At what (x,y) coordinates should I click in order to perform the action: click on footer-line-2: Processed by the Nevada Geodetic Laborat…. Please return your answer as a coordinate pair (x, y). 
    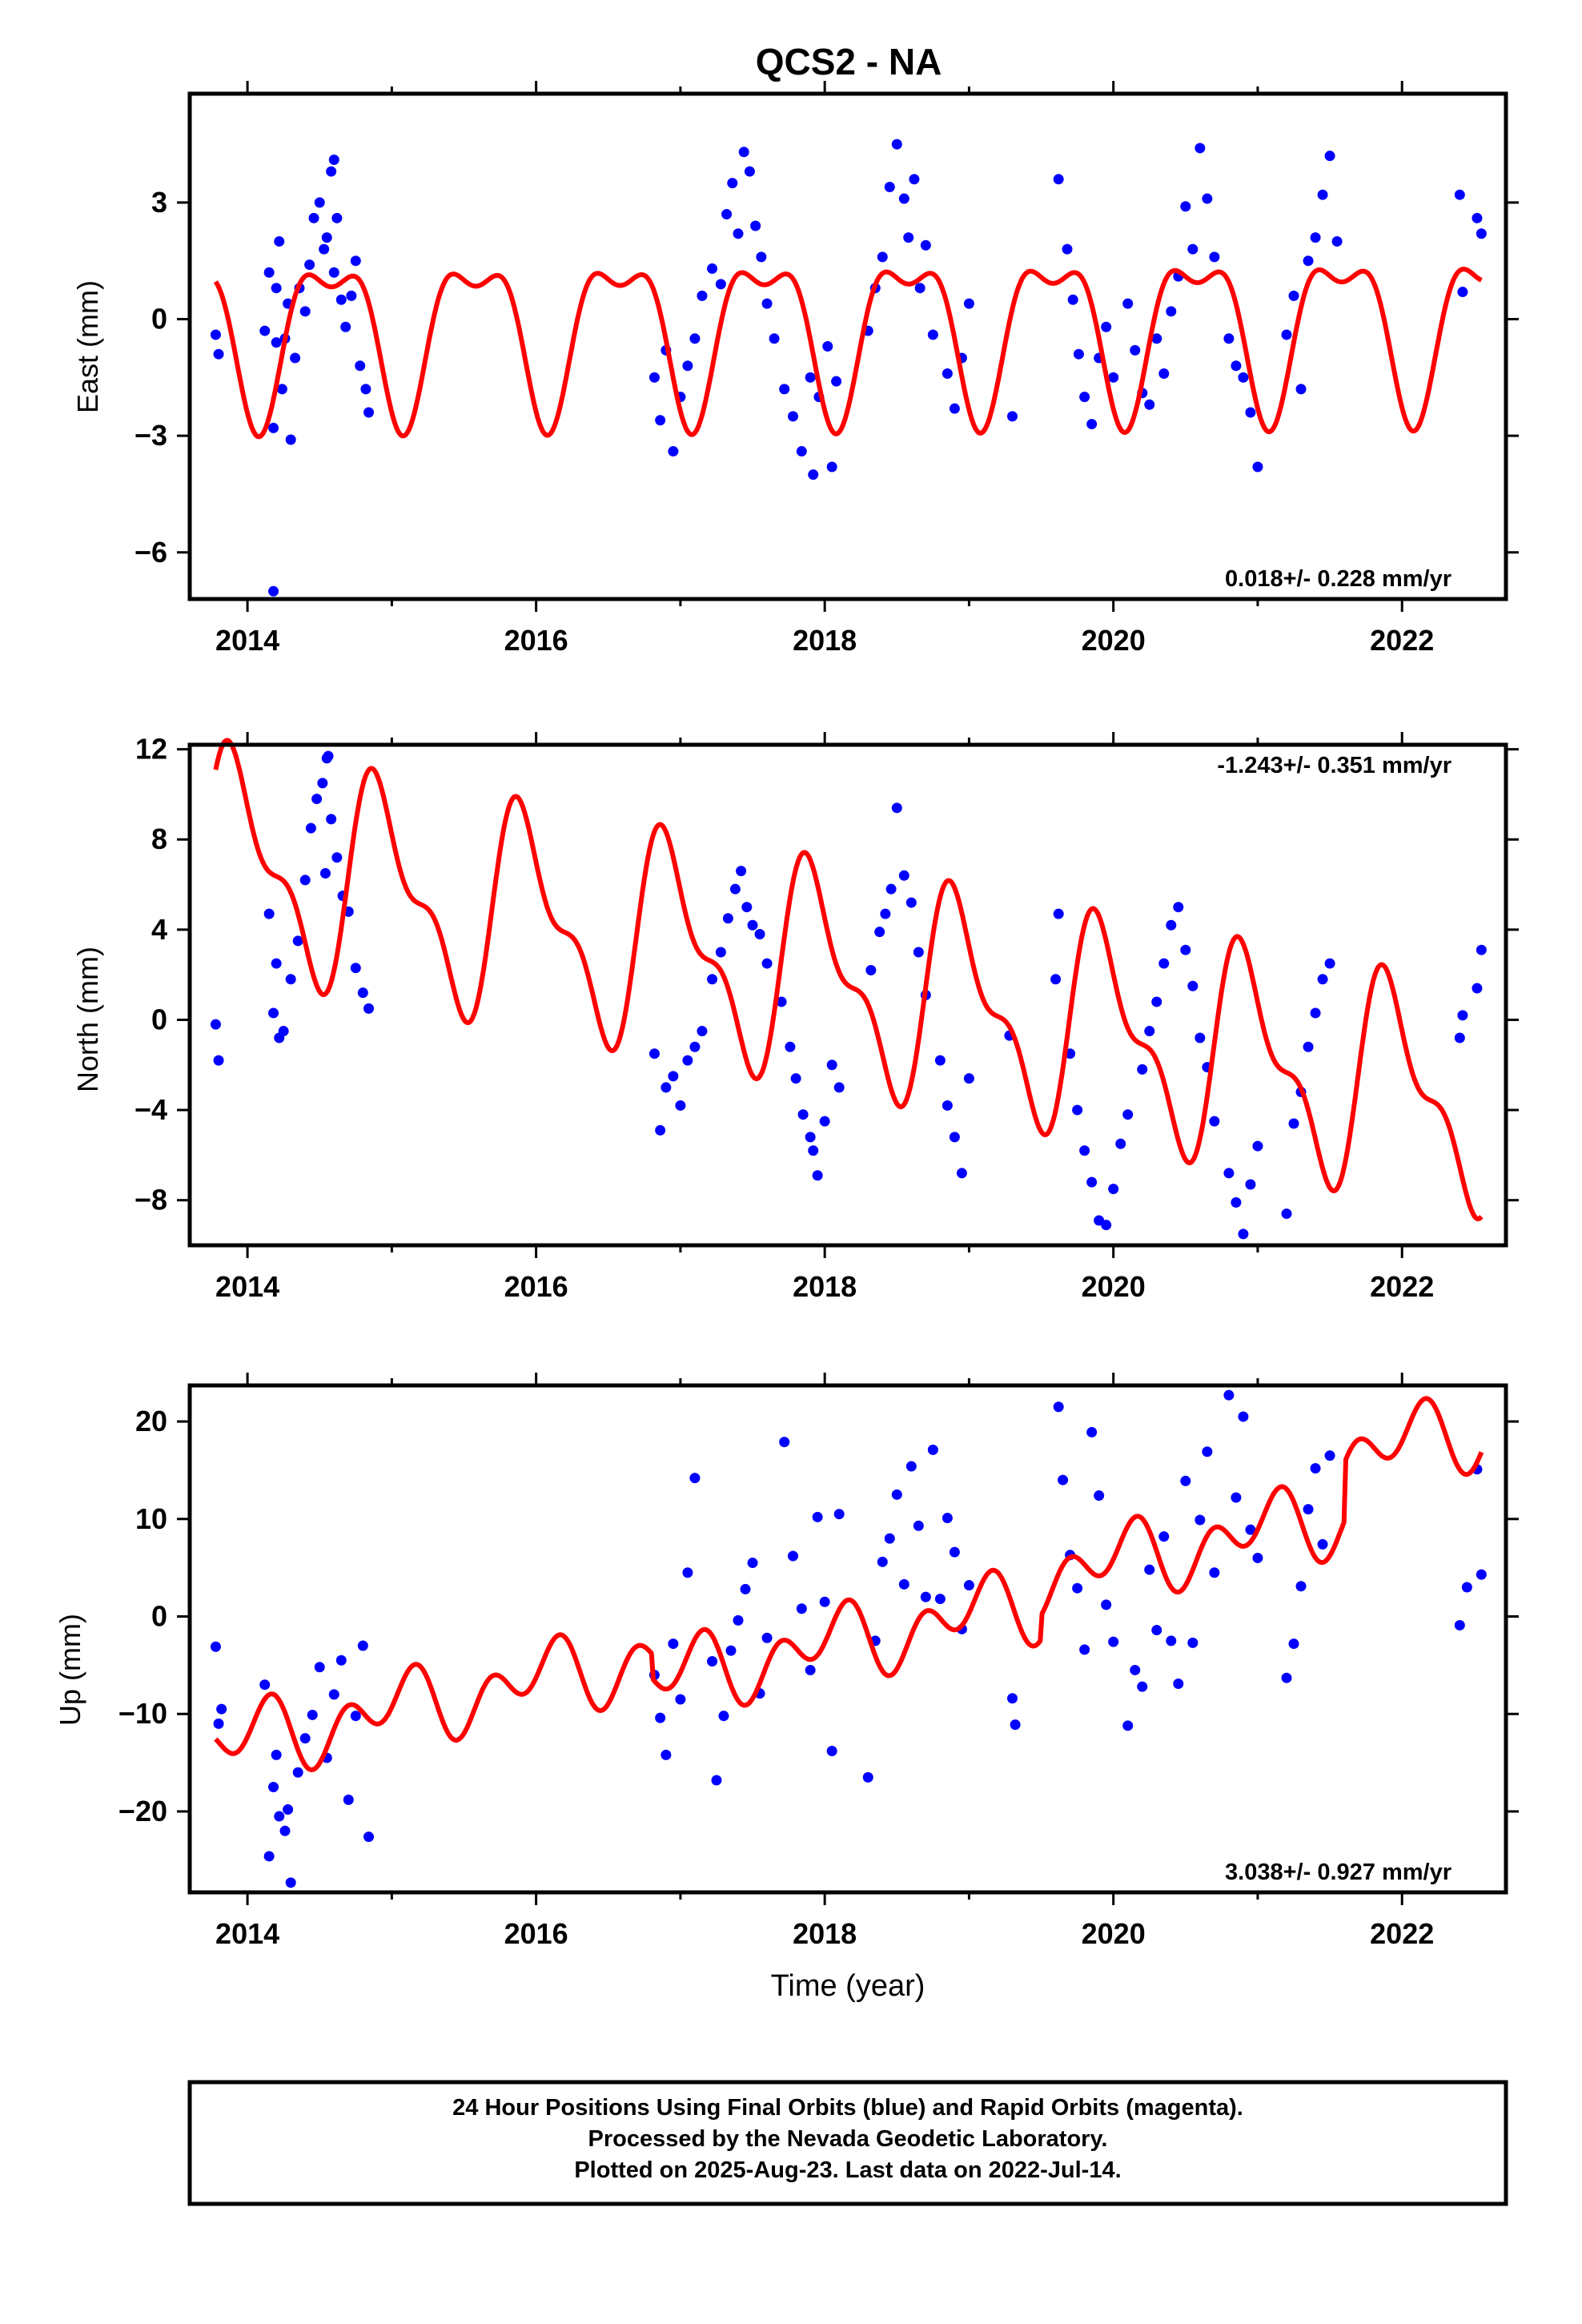
    Looking at the image, I should click on (848, 2139).